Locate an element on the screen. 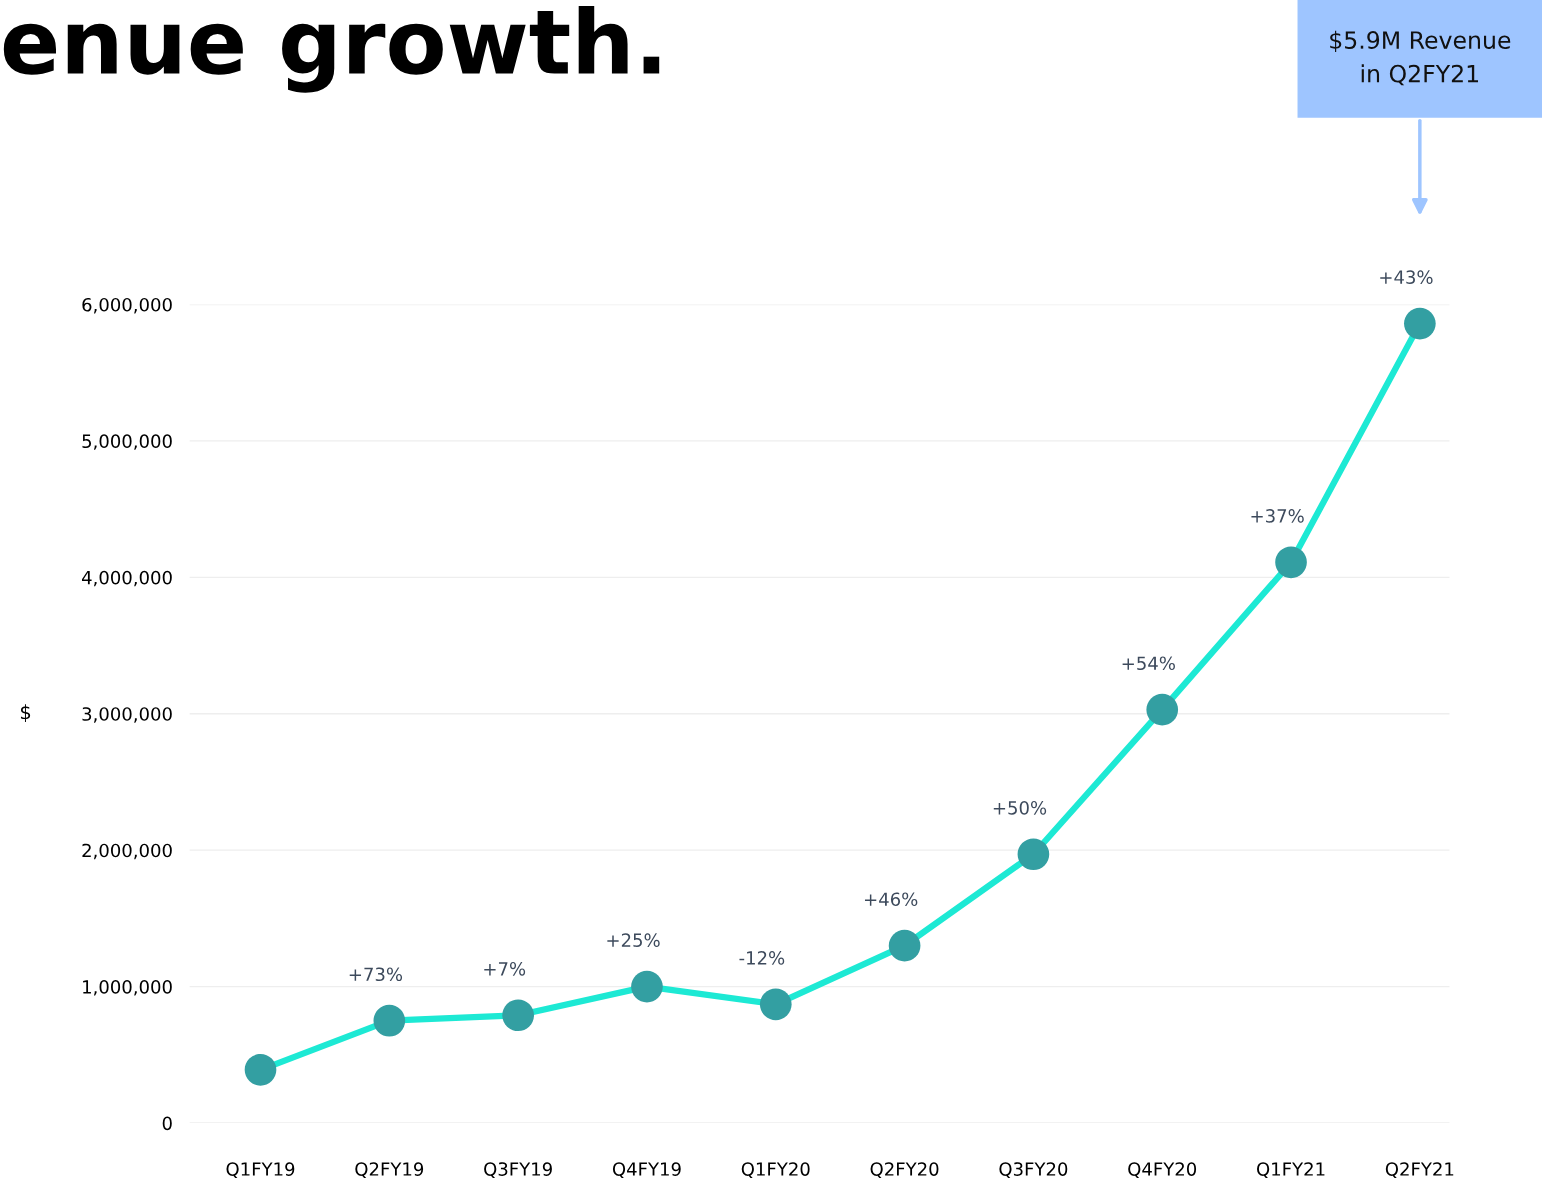 This screenshot has width=1542, height=1188. y-axis-title: $ is located at coordinates (25, 713).